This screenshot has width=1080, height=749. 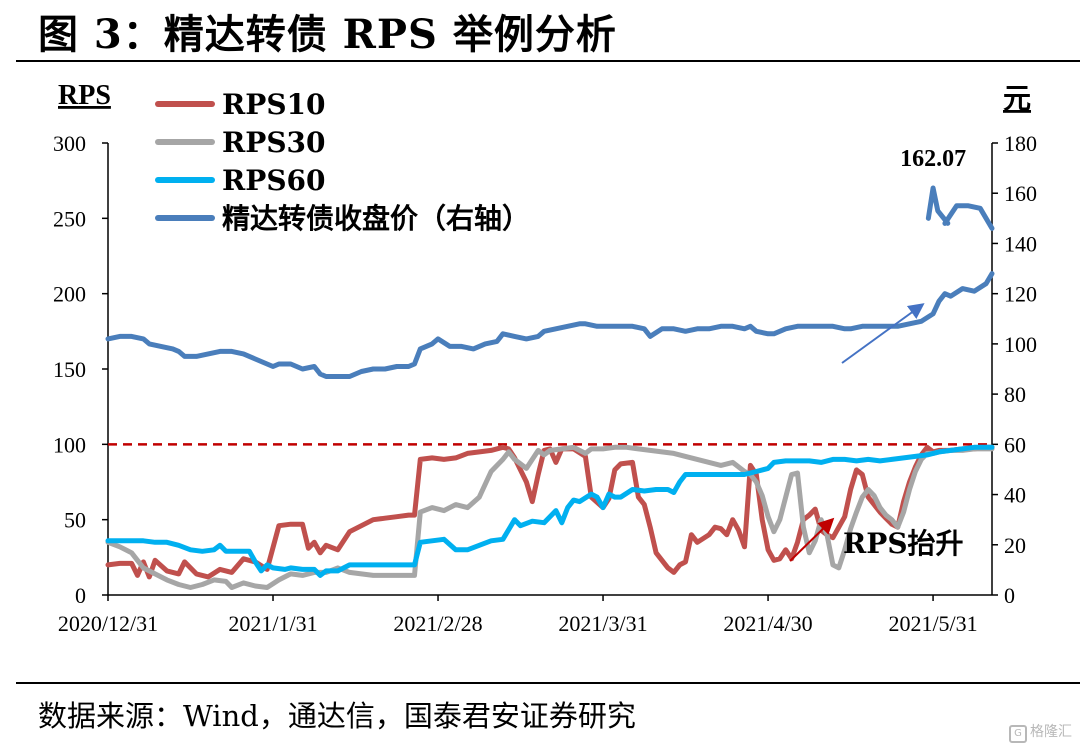 I want to click on rps-rise-label: RPS抬升, so click(x=903, y=543).